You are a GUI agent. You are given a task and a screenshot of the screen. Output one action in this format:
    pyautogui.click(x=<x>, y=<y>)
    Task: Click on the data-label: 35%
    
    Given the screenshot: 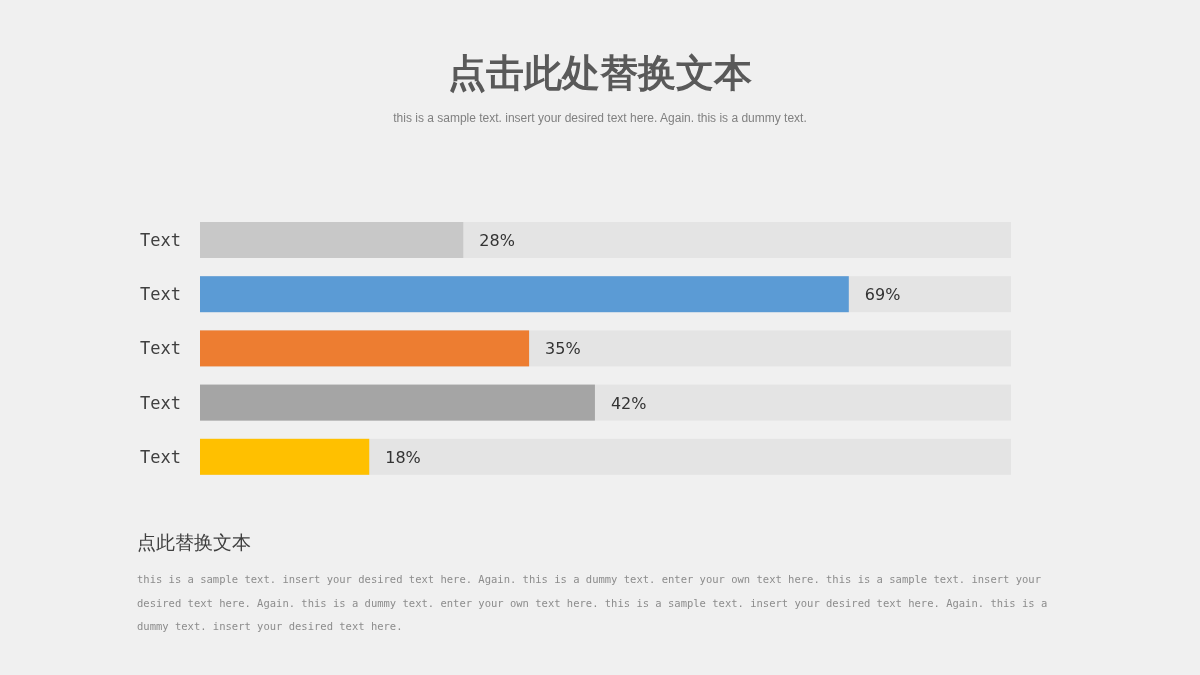 What is the action you would take?
    pyautogui.click(x=563, y=349)
    